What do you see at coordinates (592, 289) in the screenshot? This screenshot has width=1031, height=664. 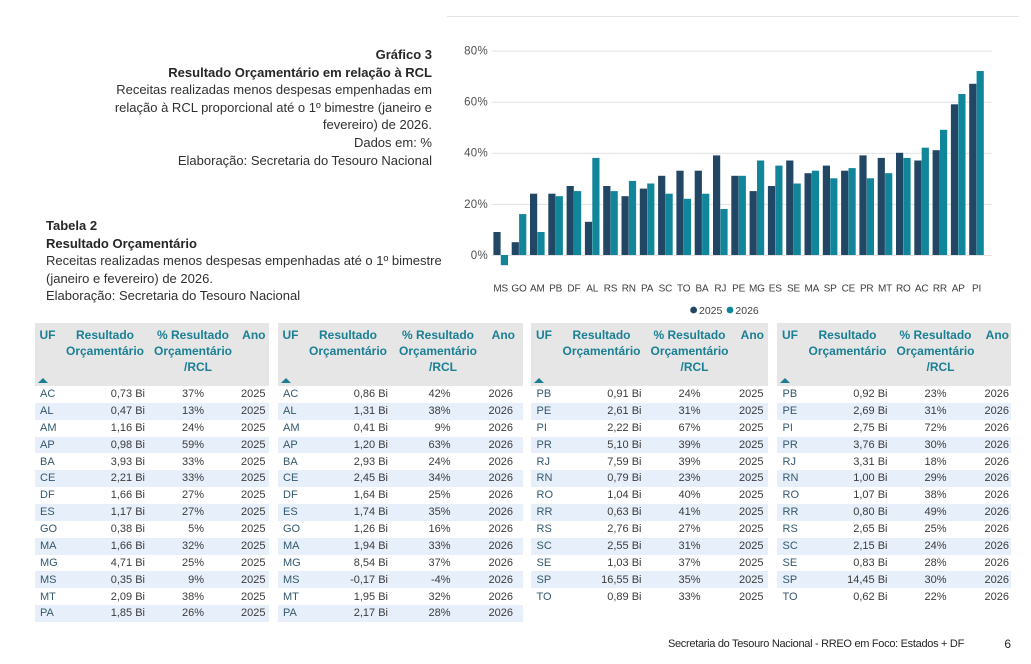 I see `svg-text: AL` at bounding box center [592, 289].